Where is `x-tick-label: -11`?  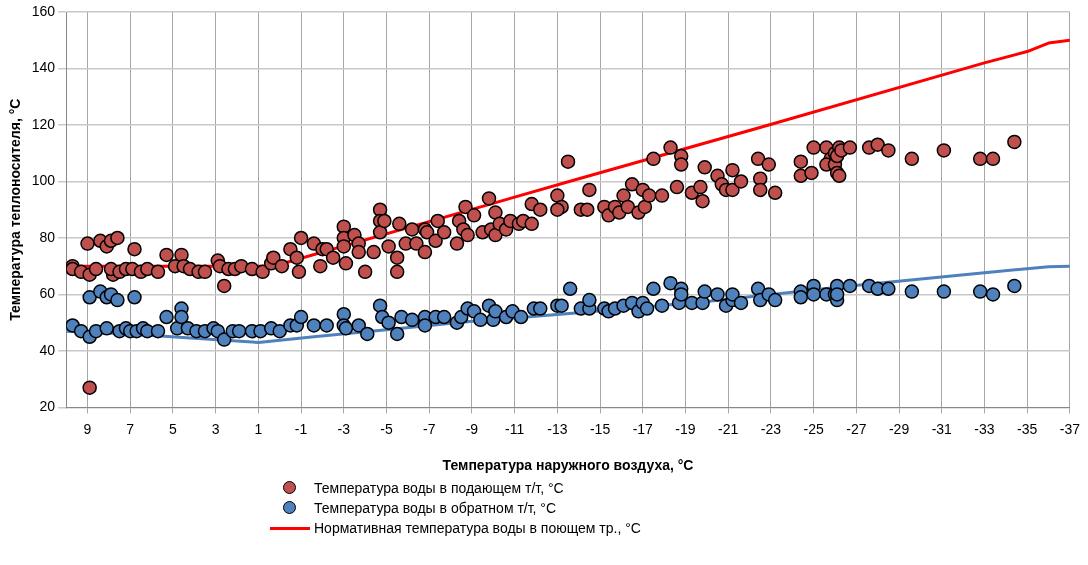
x-tick-label: -11 is located at coordinates (515, 428).